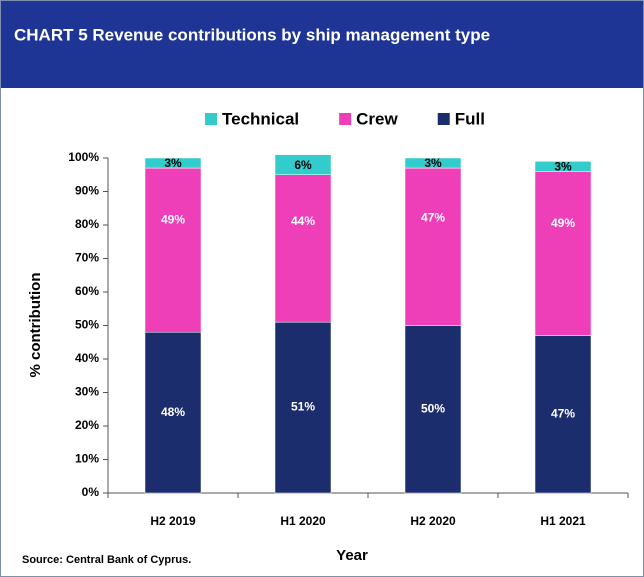  Describe the element at coordinates (87, 459) in the screenshot. I see `y-tick-label: 10%` at that location.